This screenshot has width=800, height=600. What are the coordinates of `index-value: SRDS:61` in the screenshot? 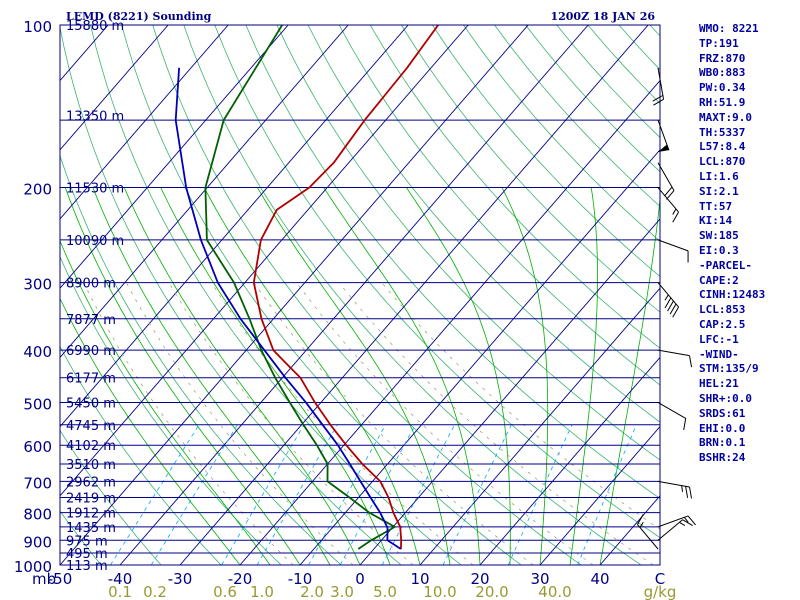 It's located at (722, 413).